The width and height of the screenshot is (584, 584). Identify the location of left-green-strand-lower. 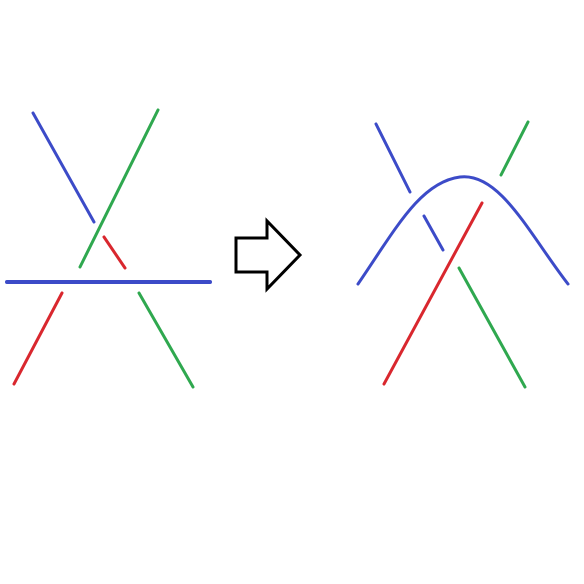
(166, 340).